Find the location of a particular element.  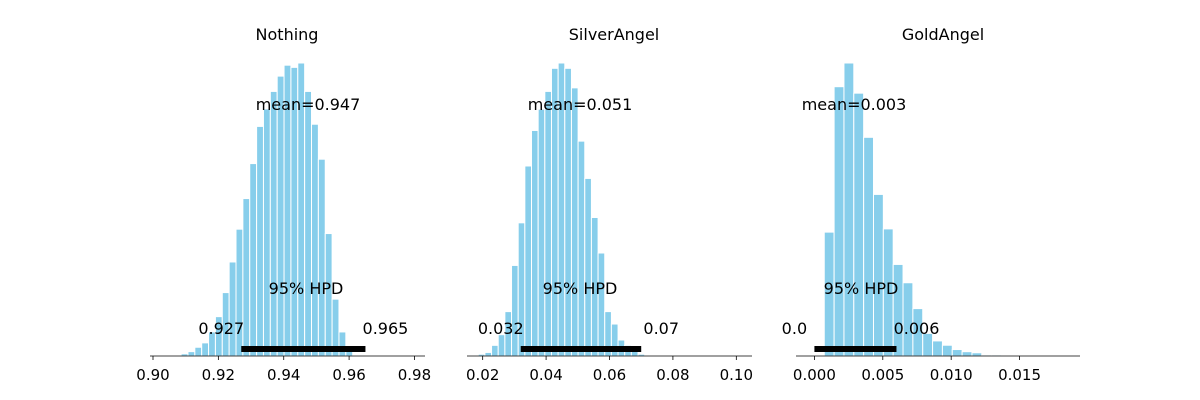

hpd-low-label: 0.0 is located at coordinates (794, 328).